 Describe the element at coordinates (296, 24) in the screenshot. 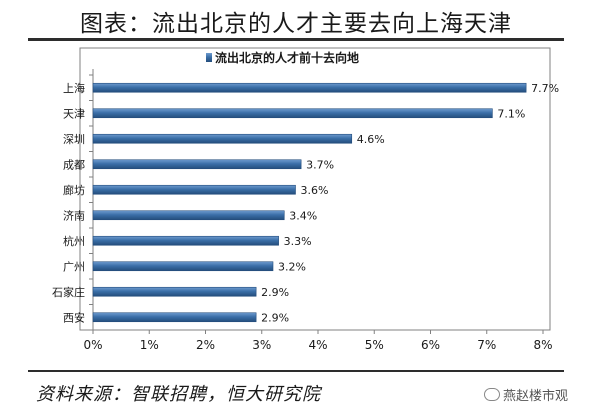

I see `chart-title: 图表：流出北京的人才主要去向上海天津` at that location.